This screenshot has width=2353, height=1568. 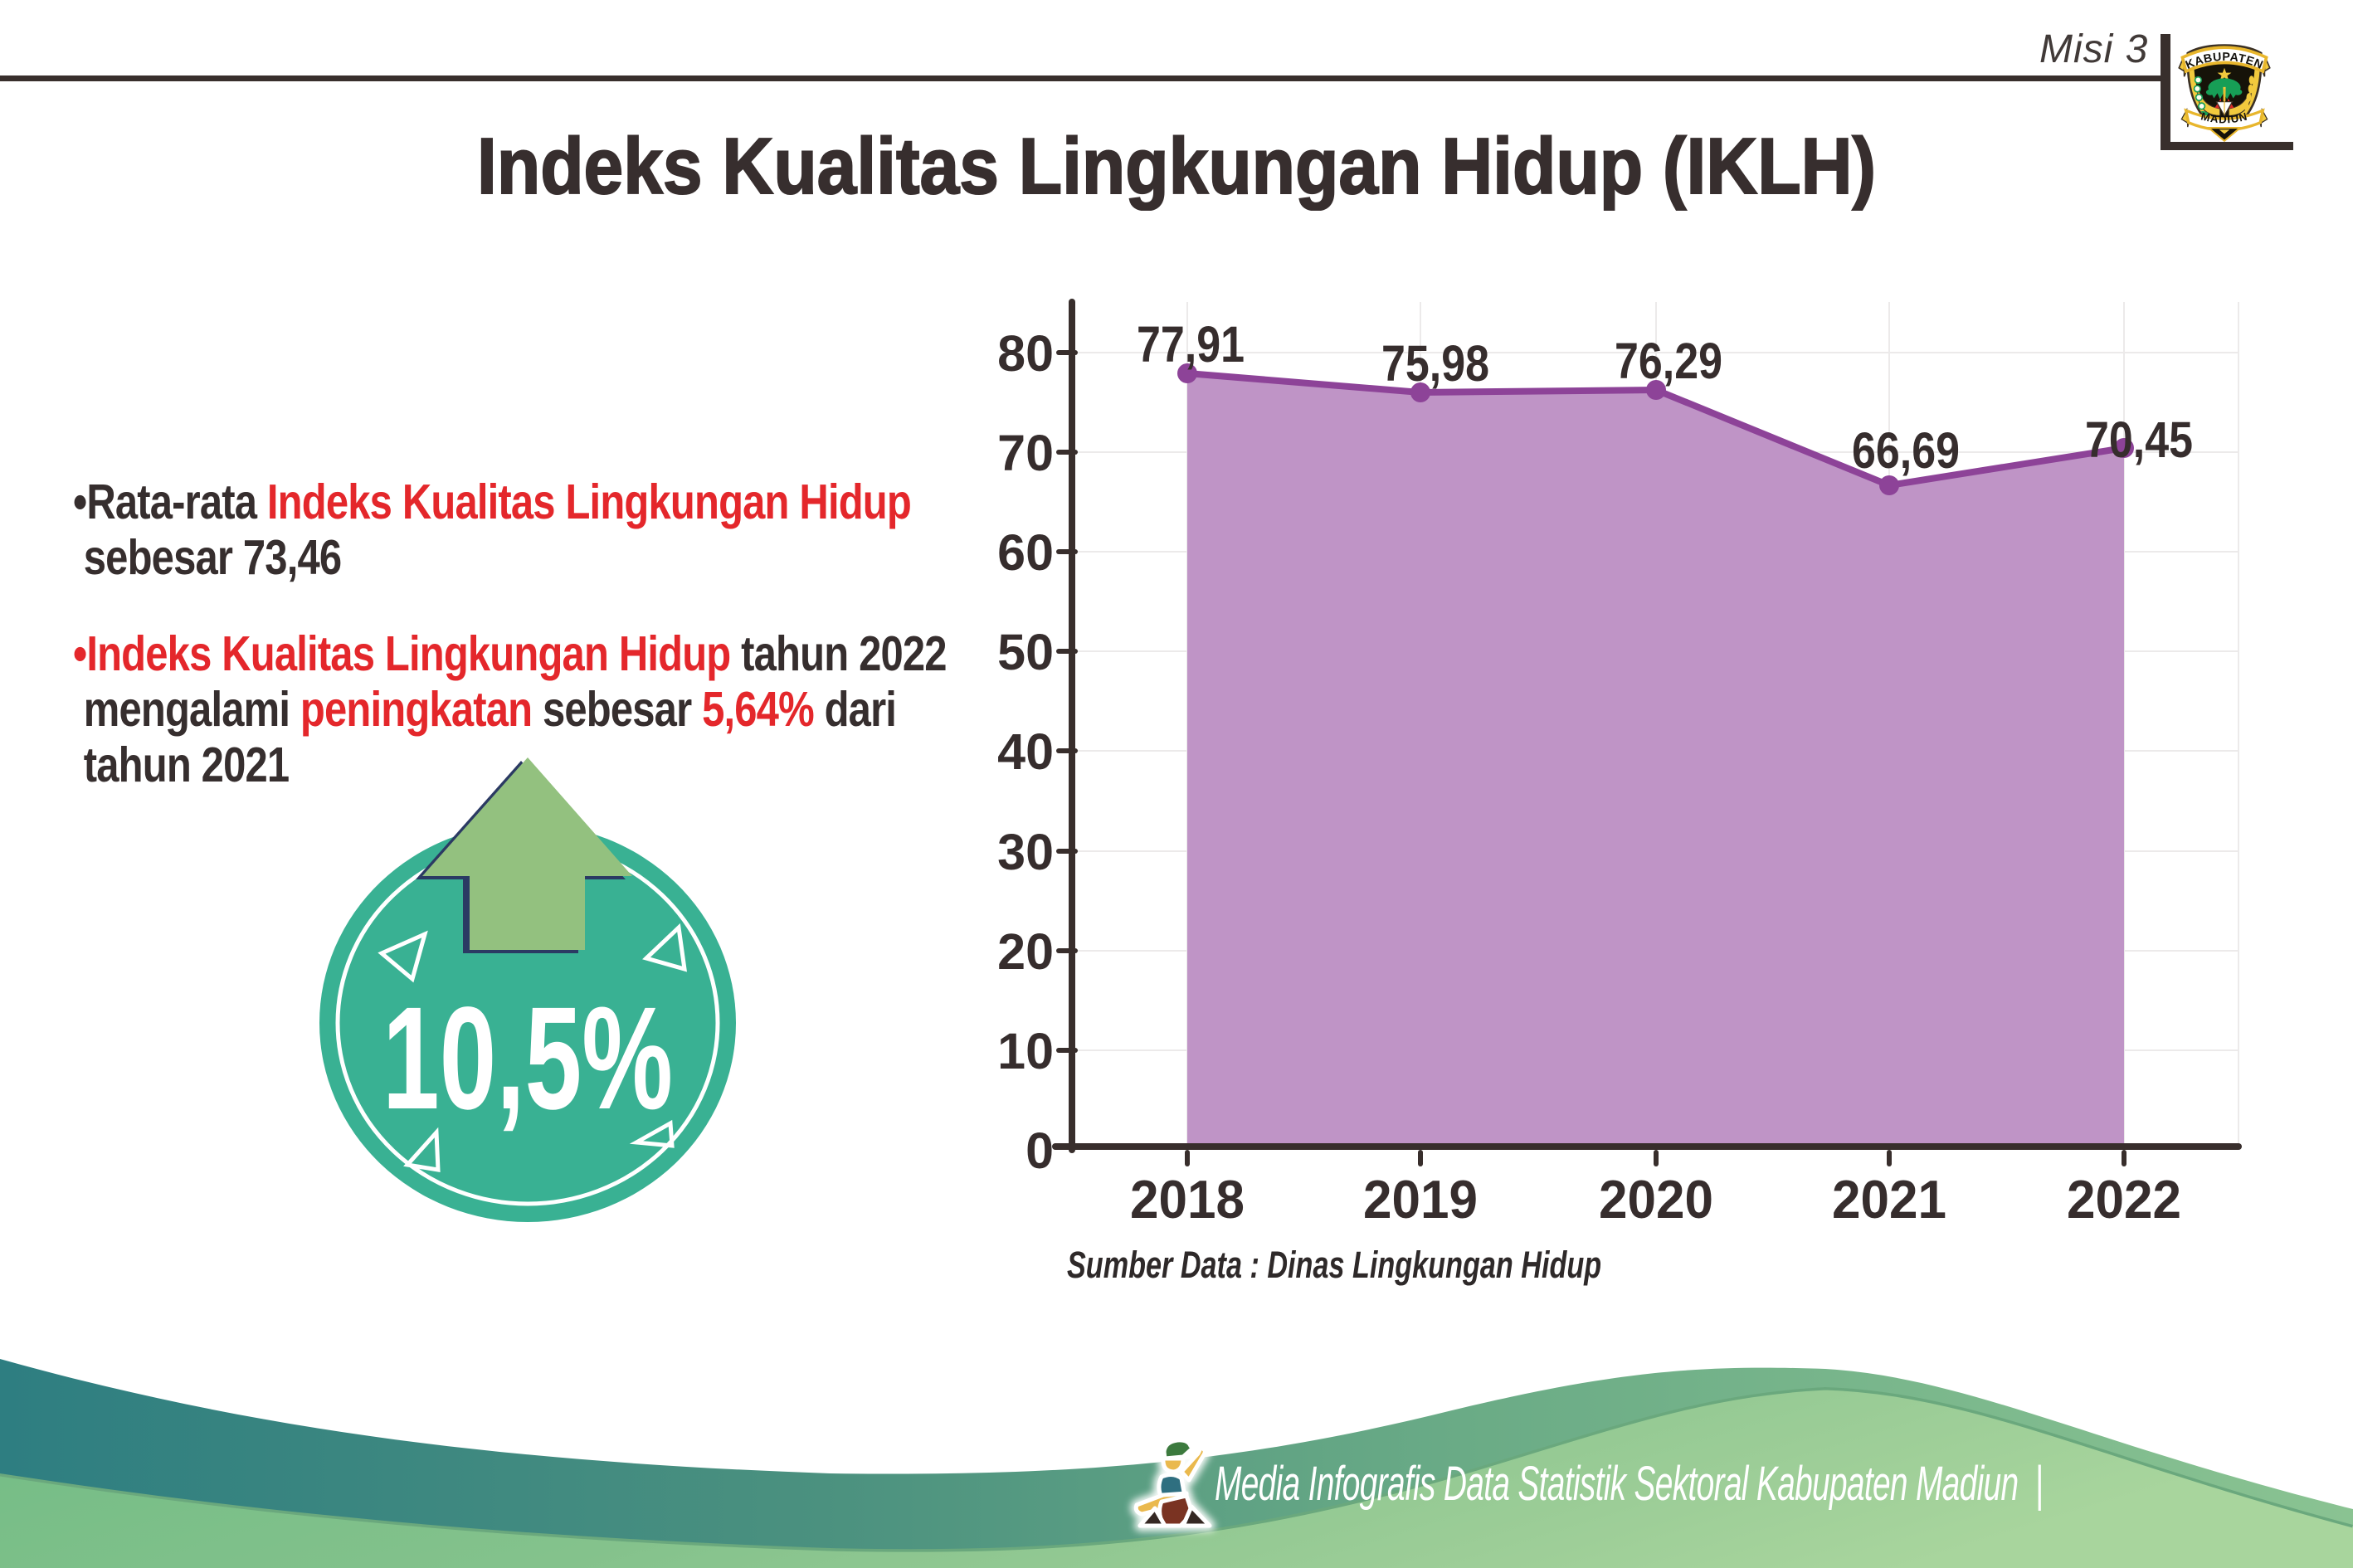 What do you see at coordinates (1668, 361) in the screenshot?
I see `svg-text: 76,29` at bounding box center [1668, 361].